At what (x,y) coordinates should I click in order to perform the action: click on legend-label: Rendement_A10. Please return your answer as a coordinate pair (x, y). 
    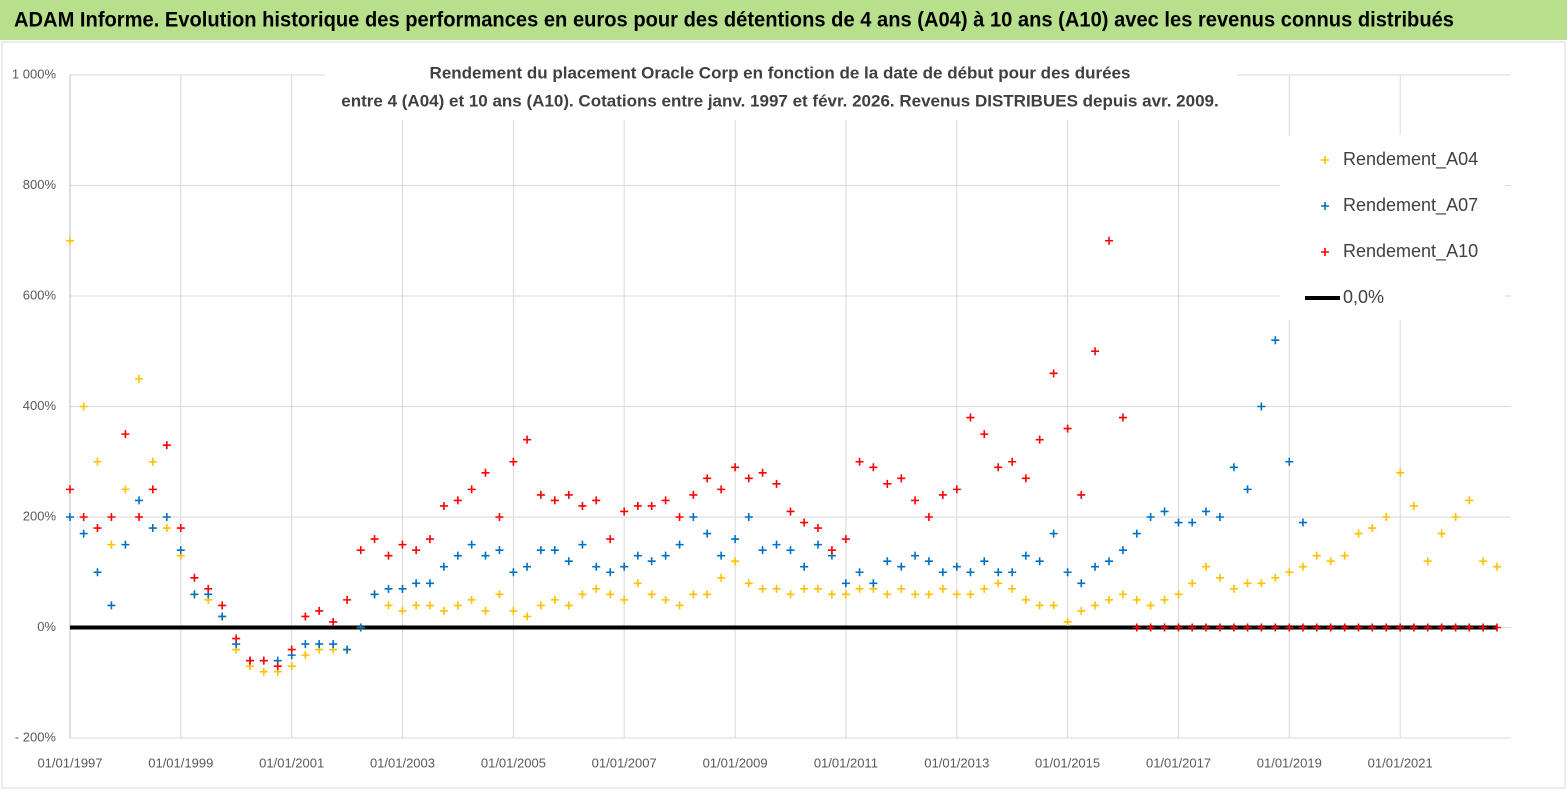
    Looking at the image, I should click on (1410, 251).